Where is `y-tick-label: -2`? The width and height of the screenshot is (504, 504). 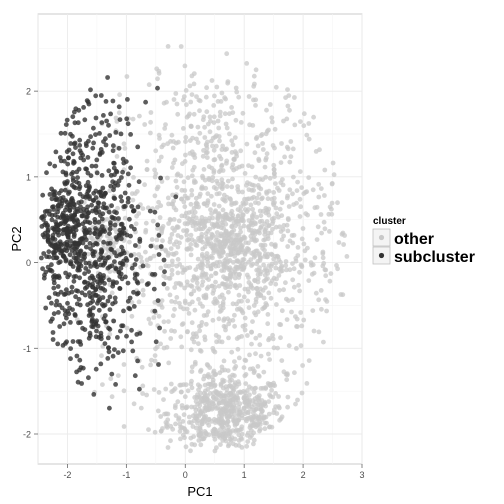 y-tick-label: -2 is located at coordinates (27, 435).